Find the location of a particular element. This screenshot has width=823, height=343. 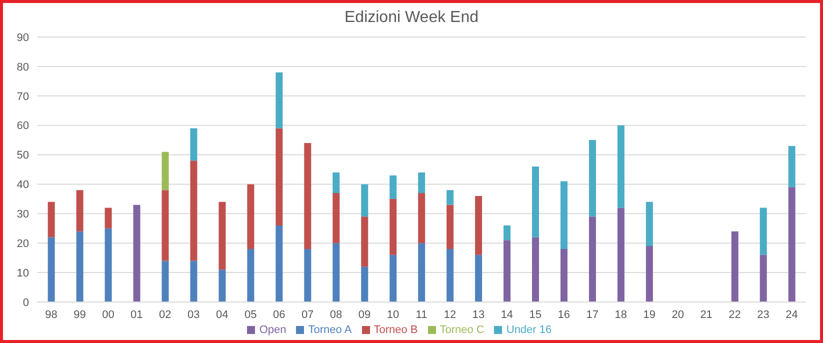

x-tick-label: 21 is located at coordinates (706, 314).